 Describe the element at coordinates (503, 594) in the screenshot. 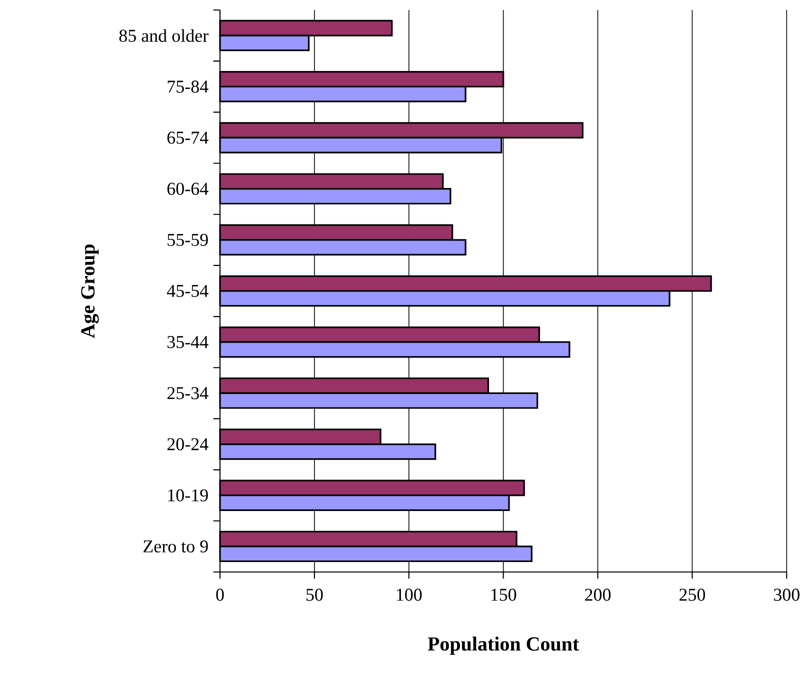

I see `x-tick-label: 150` at that location.